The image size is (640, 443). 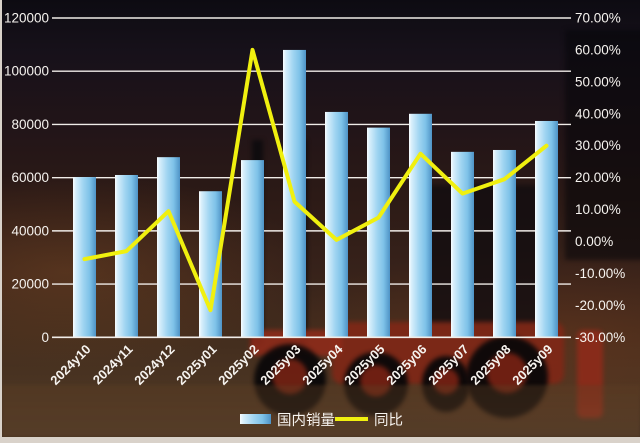 What do you see at coordinates (252, 249) in the screenshot?
I see `bar-2025y02` at bounding box center [252, 249].